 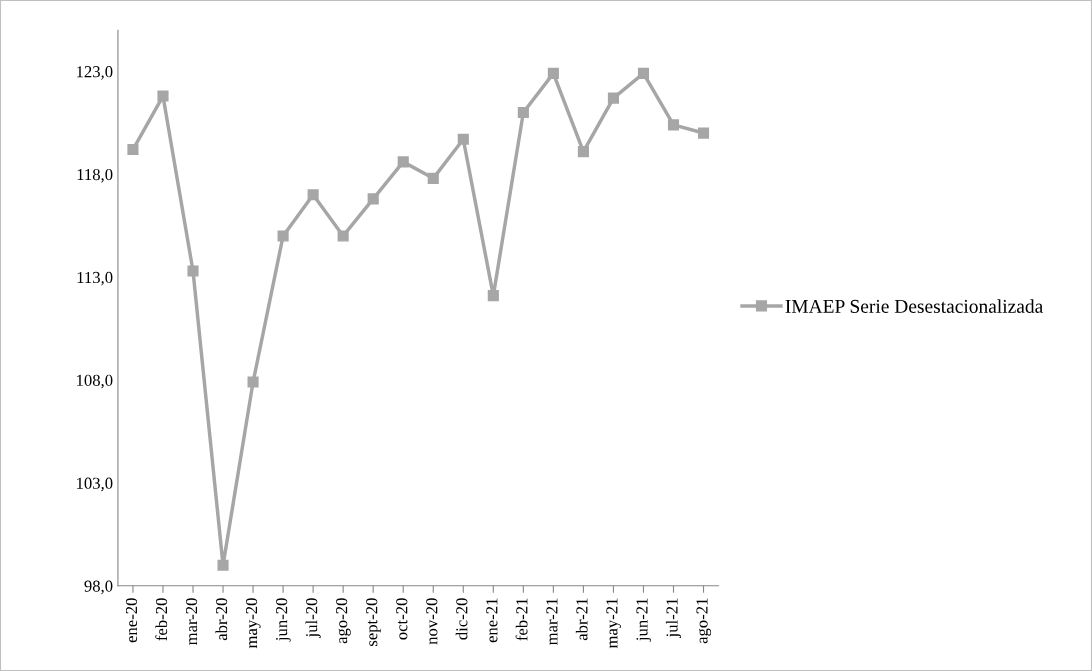 I want to click on x-tick-label: feb-20, so click(x=161, y=619).